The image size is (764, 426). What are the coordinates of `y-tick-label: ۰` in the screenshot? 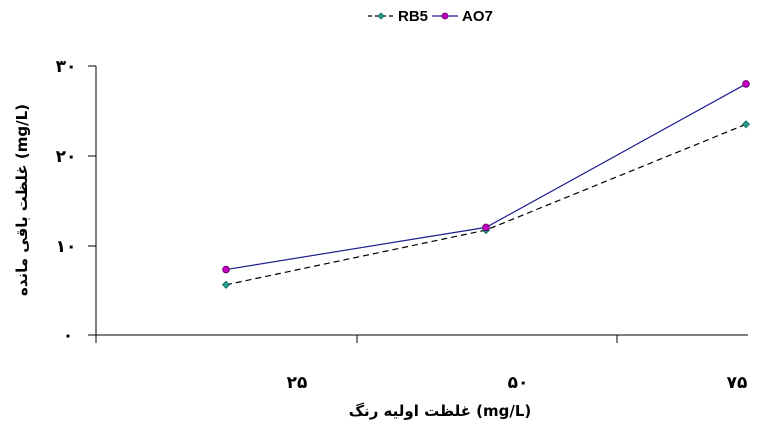 It's located at (68, 336).